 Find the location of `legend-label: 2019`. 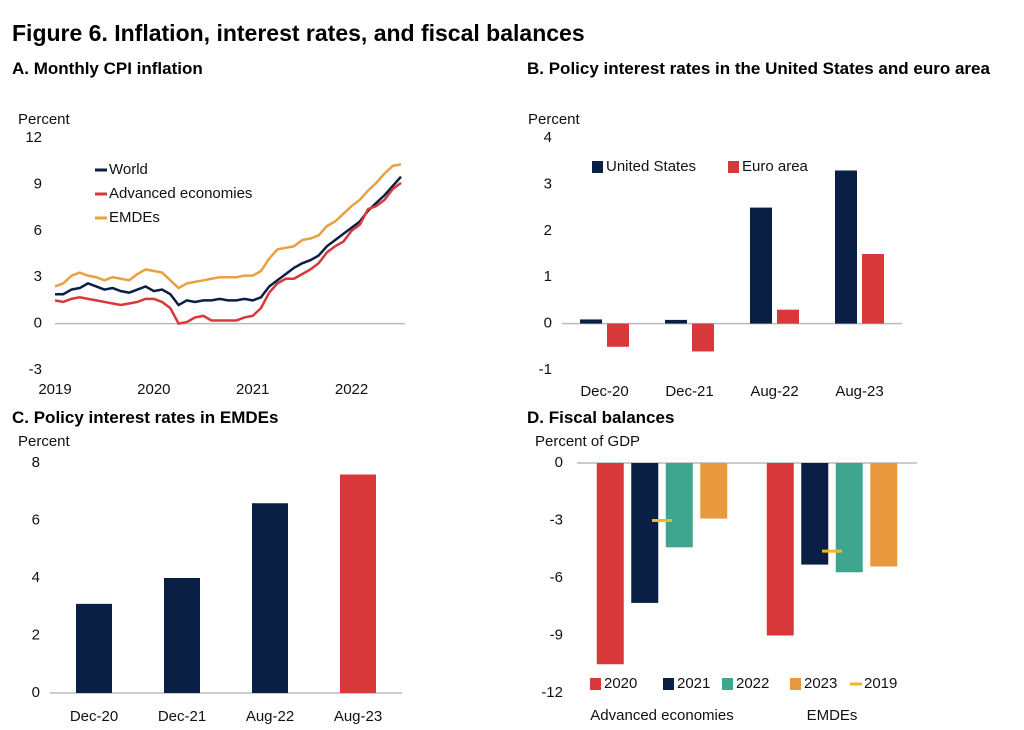

legend-label: 2019 is located at coordinates (880, 683).